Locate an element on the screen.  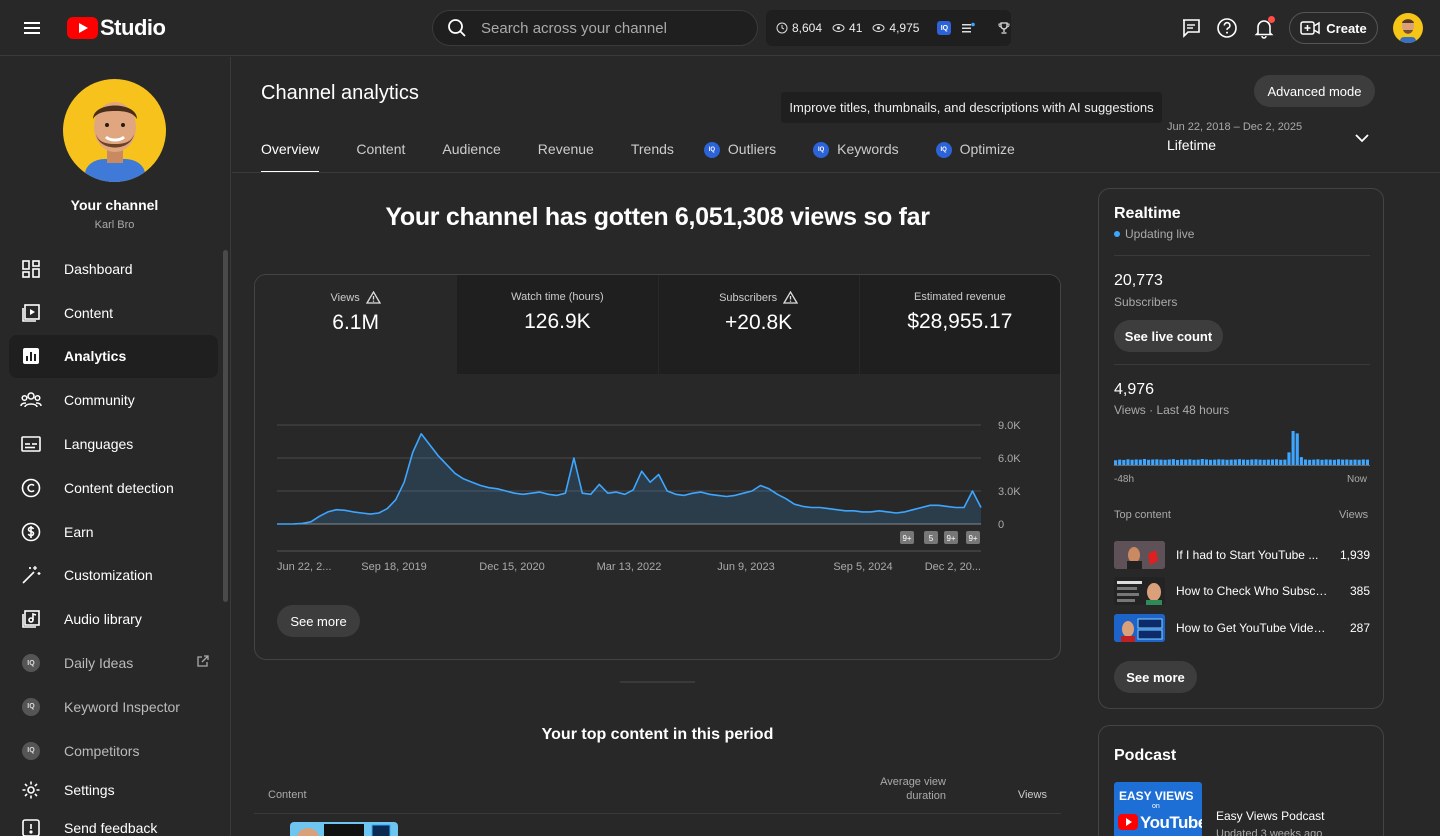
youtube-logo-icon is located at coordinates (82, 28).